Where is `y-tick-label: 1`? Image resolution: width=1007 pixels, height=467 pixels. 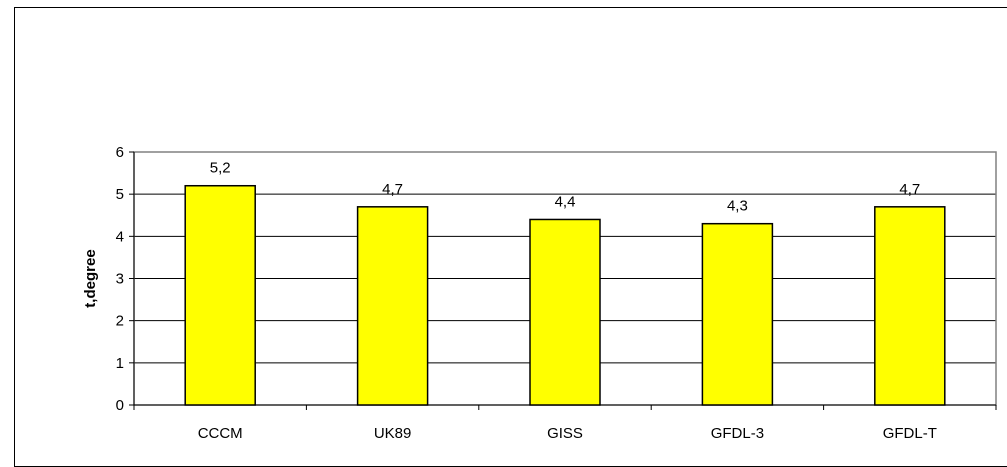
y-tick-label: 1 is located at coordinates (120, 363).